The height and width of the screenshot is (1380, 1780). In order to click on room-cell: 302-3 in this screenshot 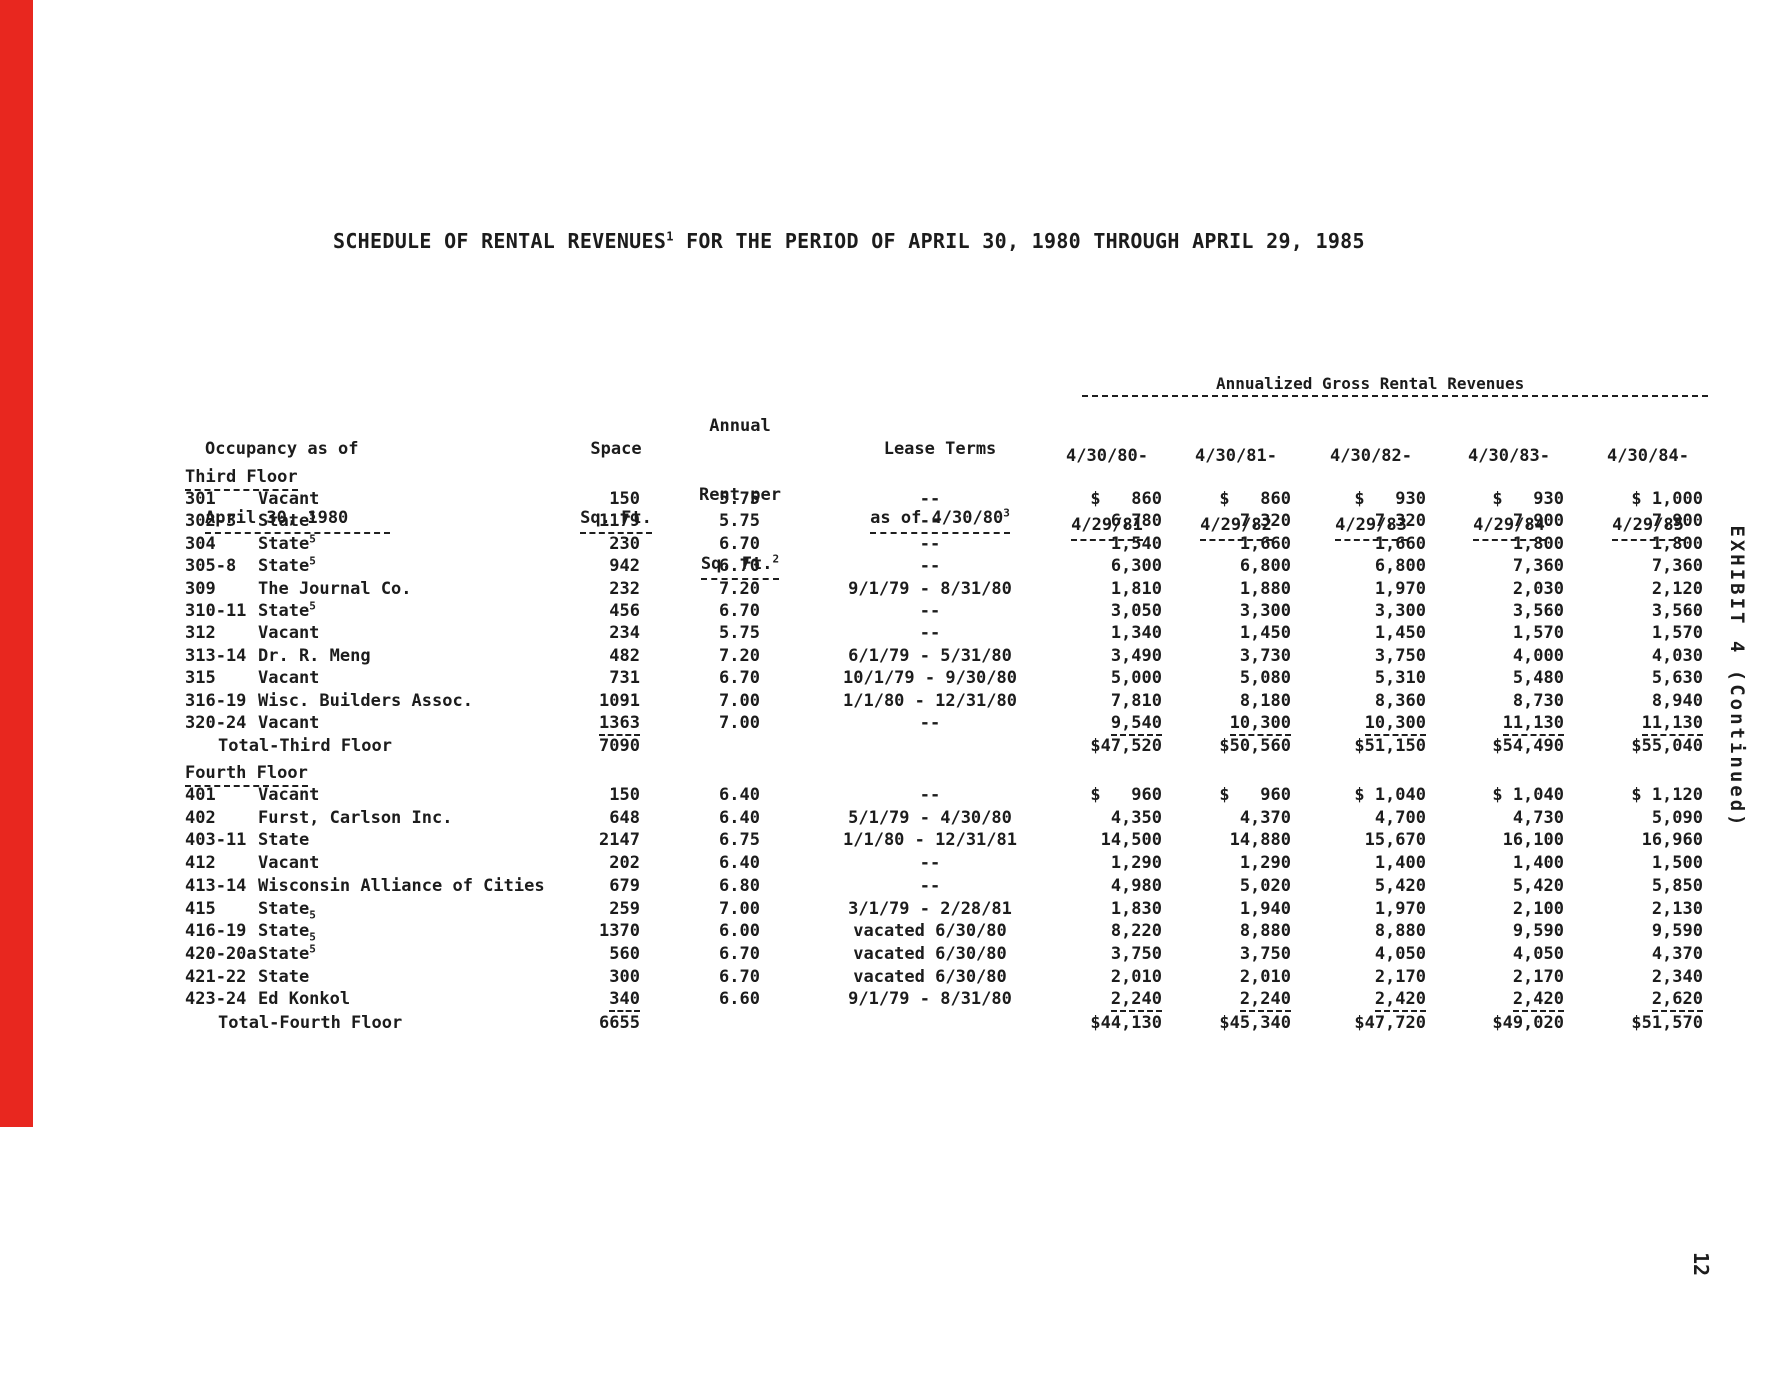, I will do `click(211, 521)`.